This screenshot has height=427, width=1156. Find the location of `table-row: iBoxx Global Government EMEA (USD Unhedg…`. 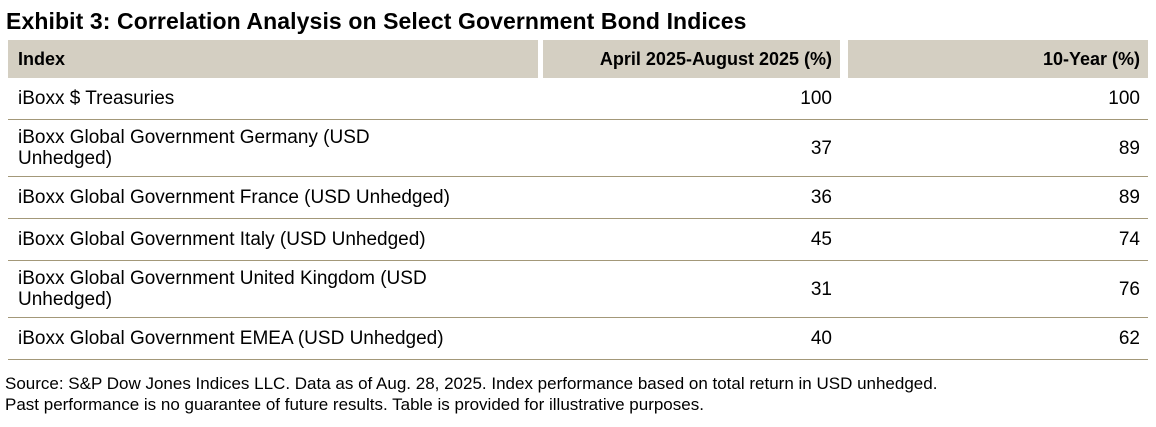

table-row: iBoxx Global Government EMEA (USD Unhedg… is located at coordinates (578, 339).